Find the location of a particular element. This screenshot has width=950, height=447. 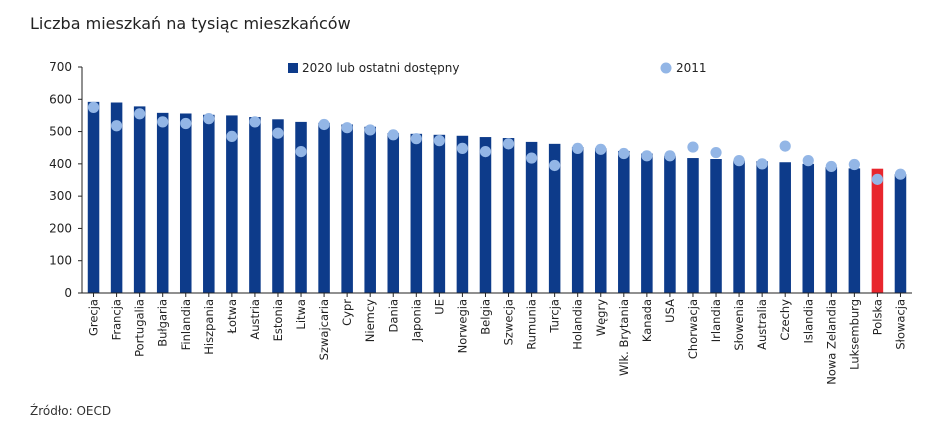

x-category-label: Chorwacja is located at coordinates (693, 329).